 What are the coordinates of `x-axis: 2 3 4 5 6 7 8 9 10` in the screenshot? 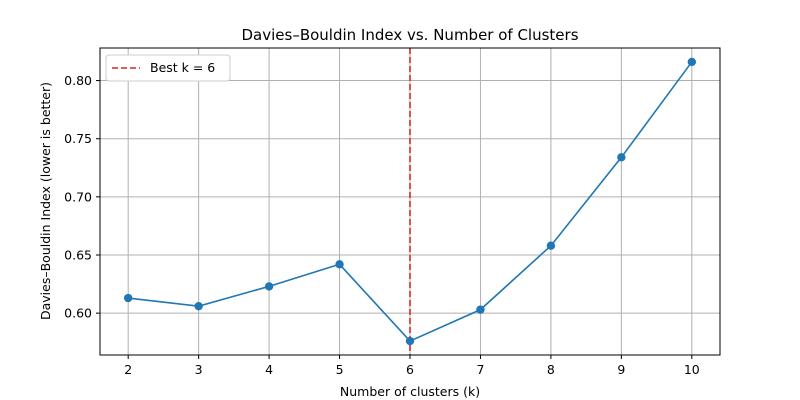 It's located at (412, 366).